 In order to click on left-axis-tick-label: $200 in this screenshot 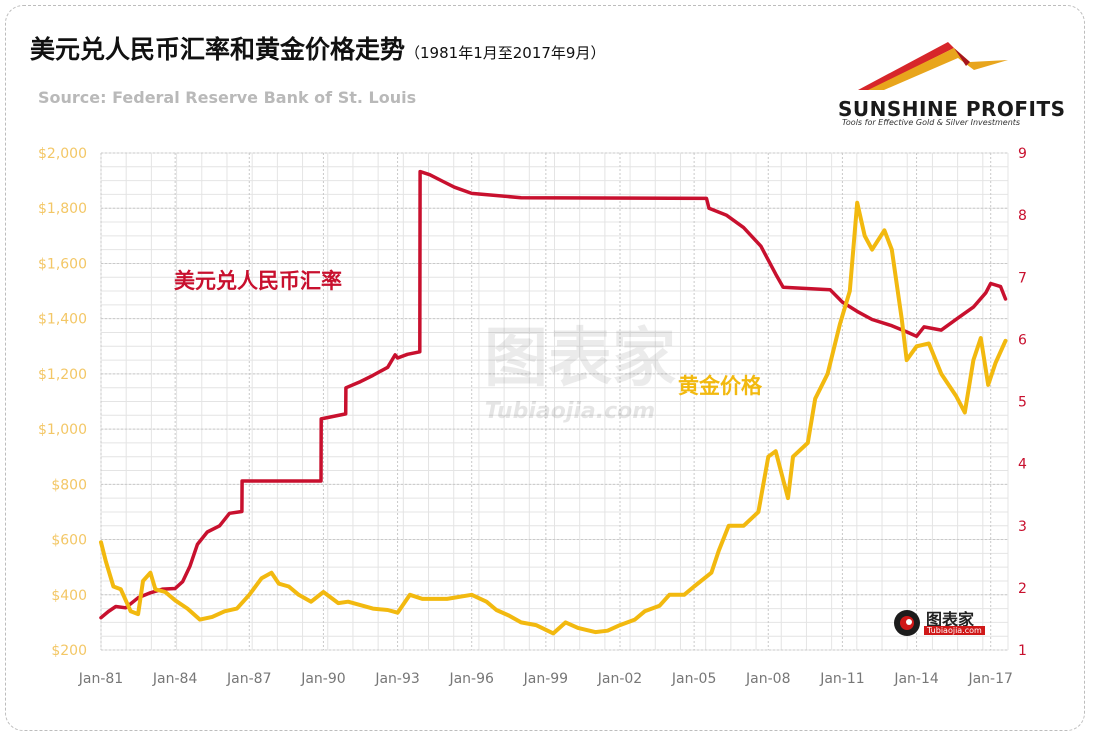, I will do `click(69, 651)`.